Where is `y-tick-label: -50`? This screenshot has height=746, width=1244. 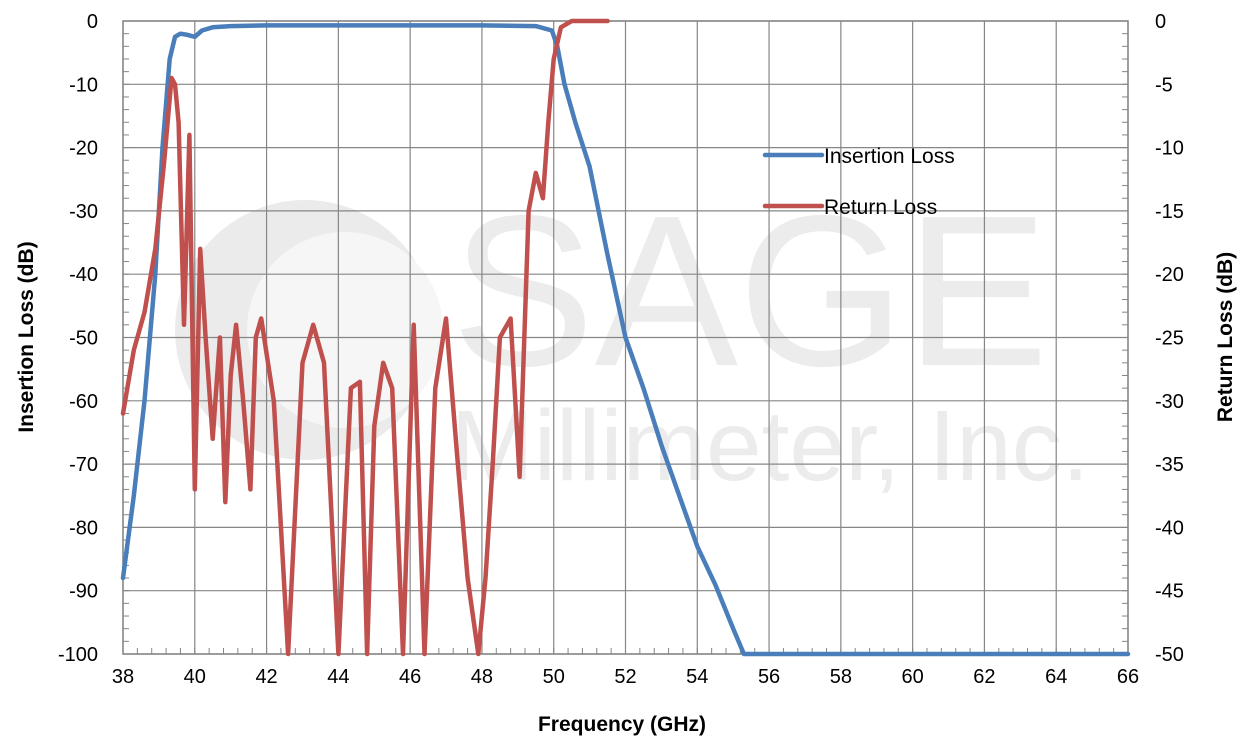 y-tick-label: -50 is located at coordinates (83, 339).